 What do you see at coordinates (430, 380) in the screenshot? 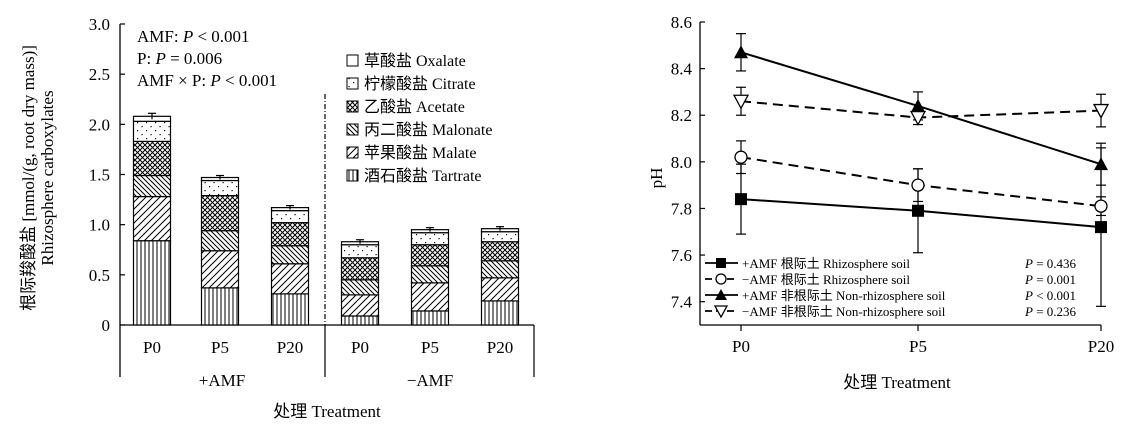
I see `group-label: −AMF` at bounding box center [430, 380].